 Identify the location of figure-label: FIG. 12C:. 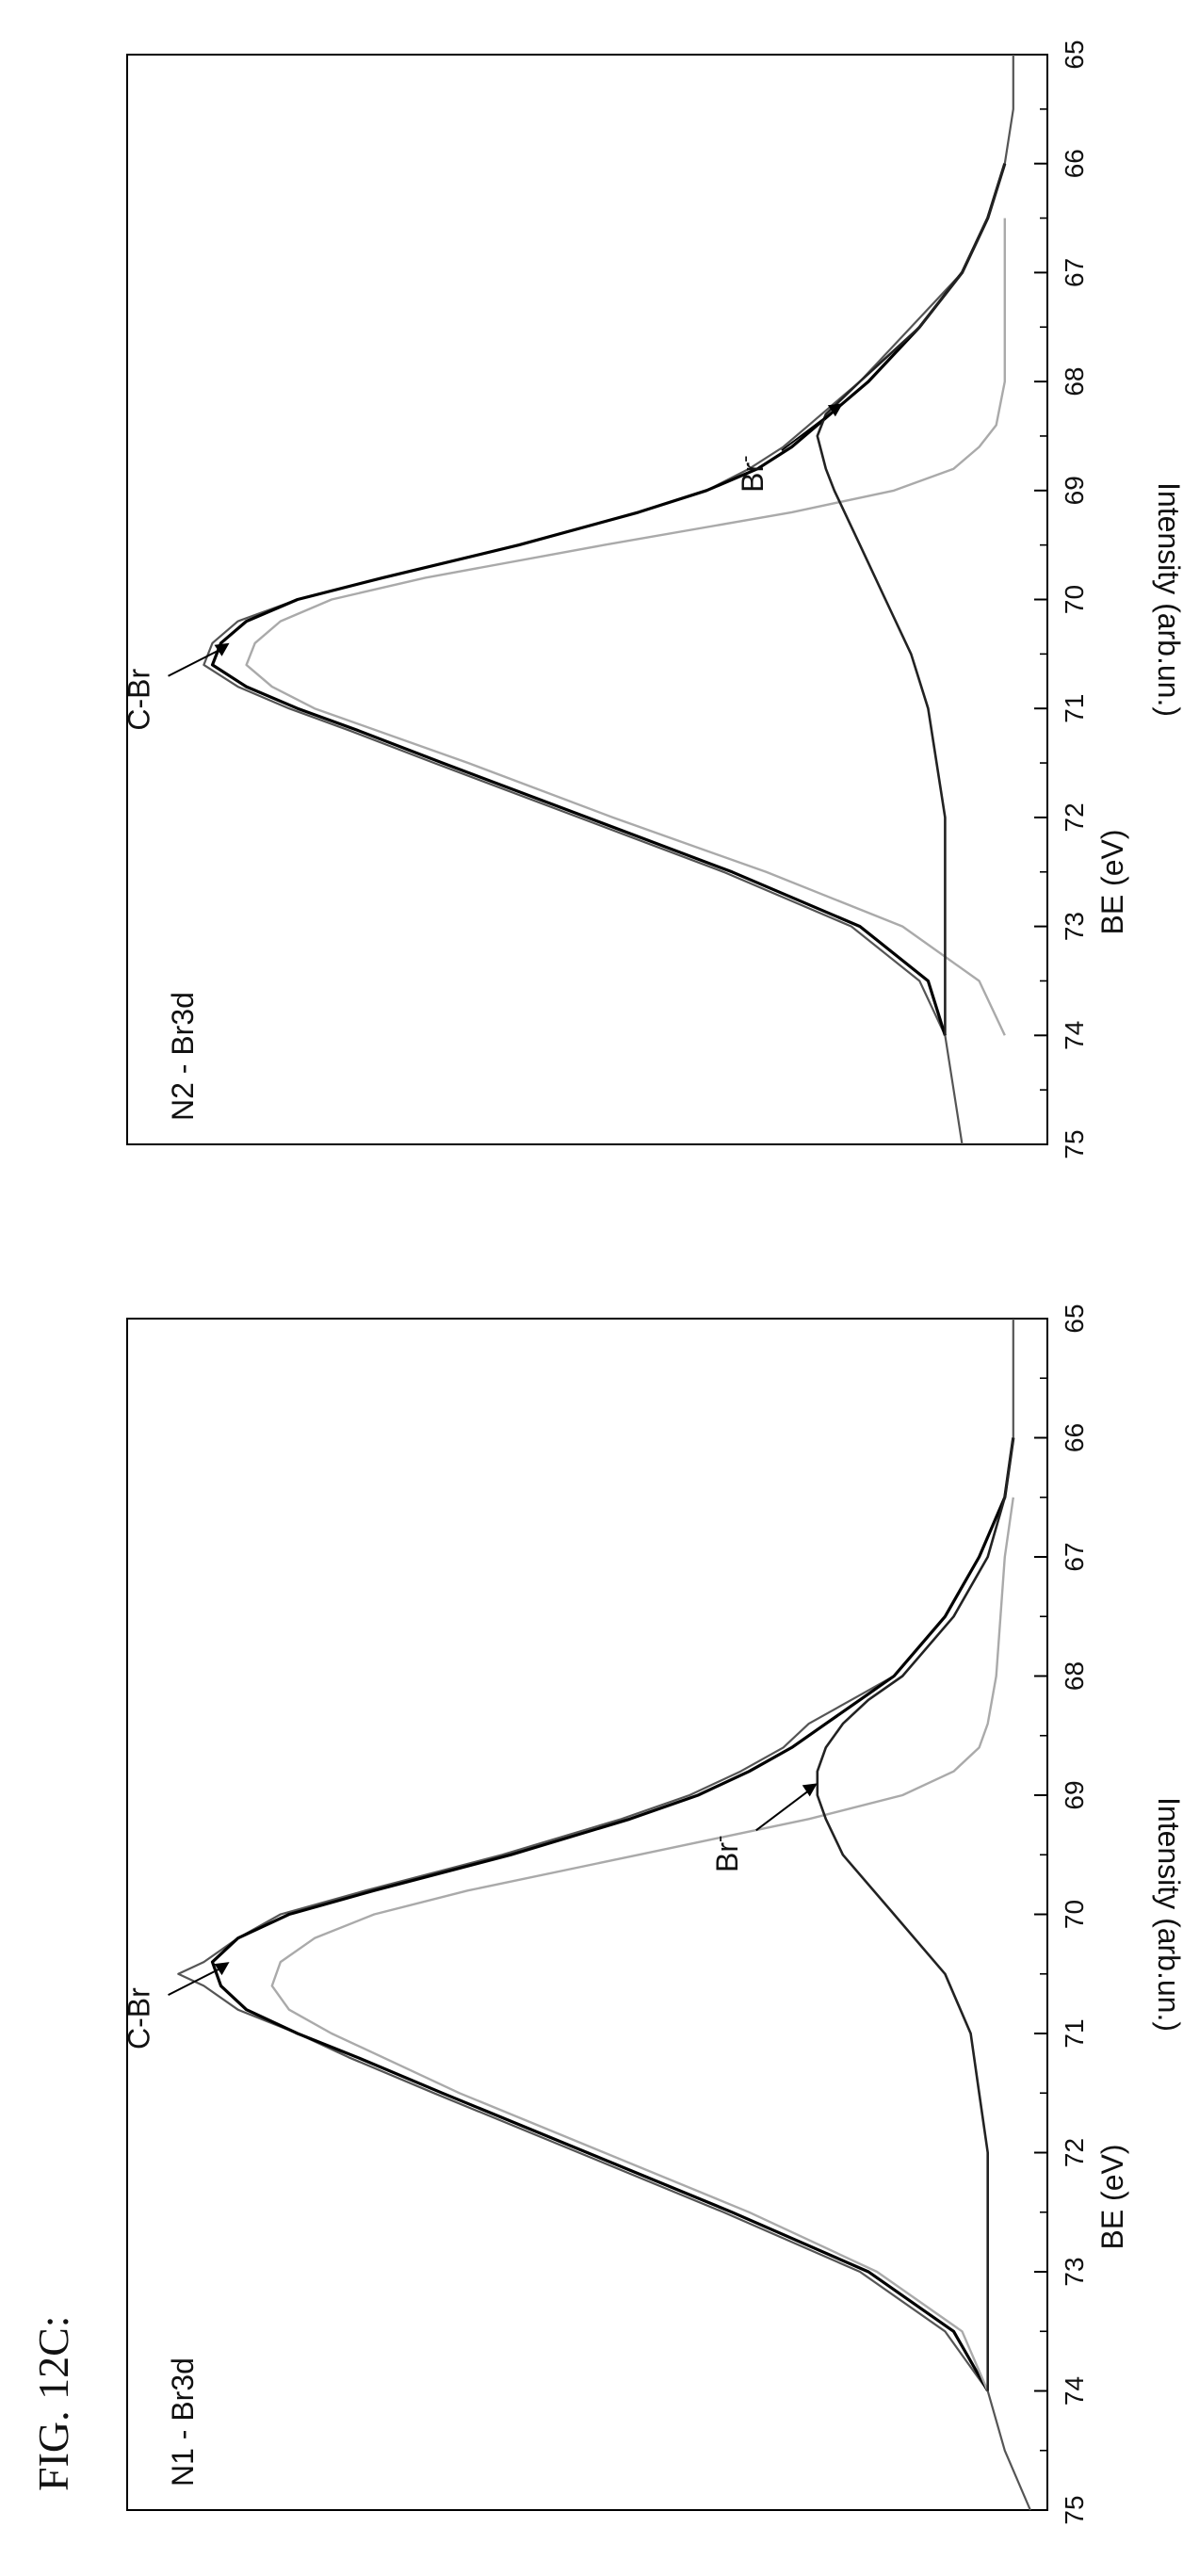
(53, 2403).